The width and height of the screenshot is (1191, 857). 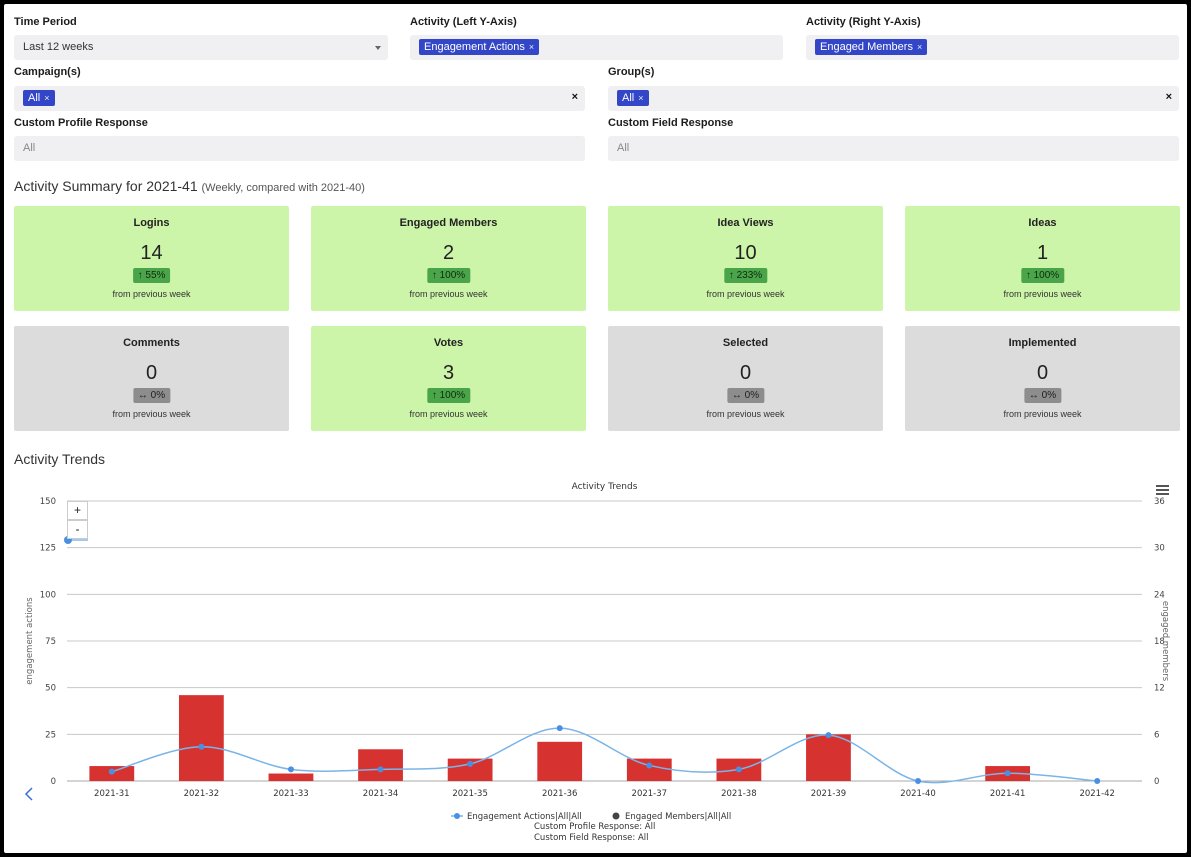 I want to click on left-axis-label: Activity (Left Y-Axis), so click(x=463, y=22).